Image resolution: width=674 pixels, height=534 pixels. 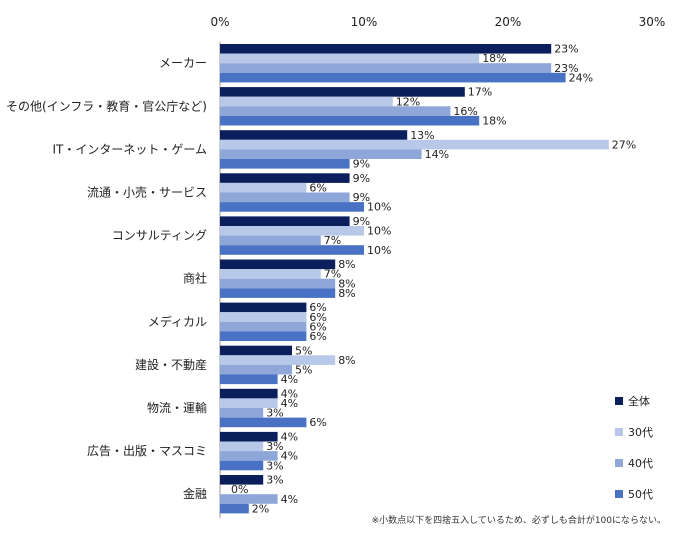 What do you see at coordinates (465, 111) in the screenshot?
I see `data-label: 16%` at bounding box center [465, 111].